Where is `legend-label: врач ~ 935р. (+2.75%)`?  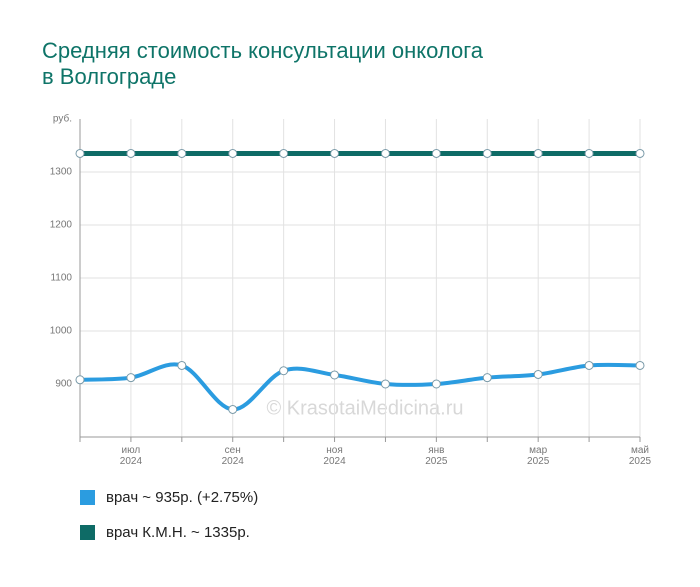
legend-label: врач ~ 935р. (+2.75%) is located at coordinates (182, 497).